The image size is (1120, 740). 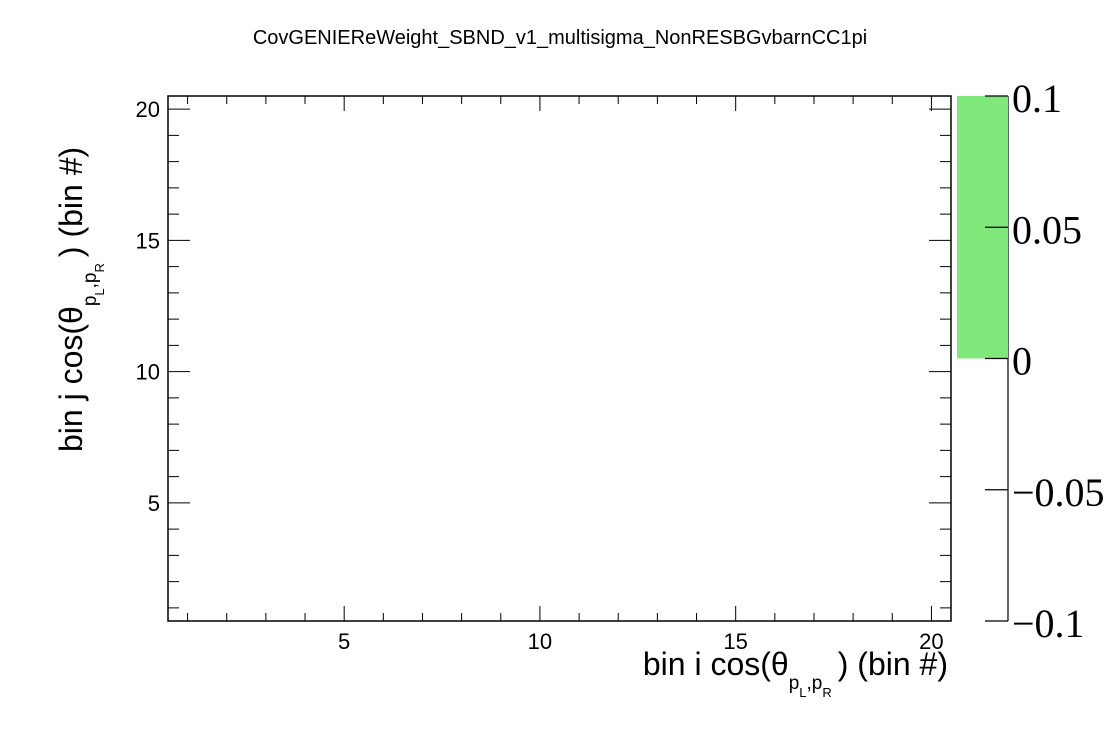 What do you see at coordinates (148, 372) in the screenshot?
I see `y-tick-label: 10` at bounding box center [148, 372].